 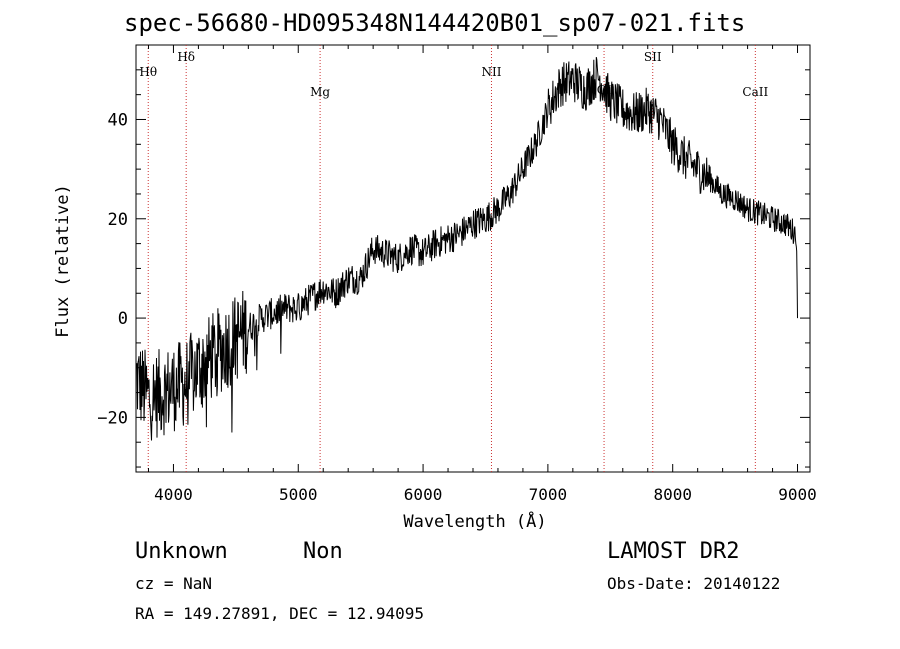 What do you see at coordinates (423, 494) in the screenshot?
I see `x-tick-label: 6000` at bounding box center [423, 494].